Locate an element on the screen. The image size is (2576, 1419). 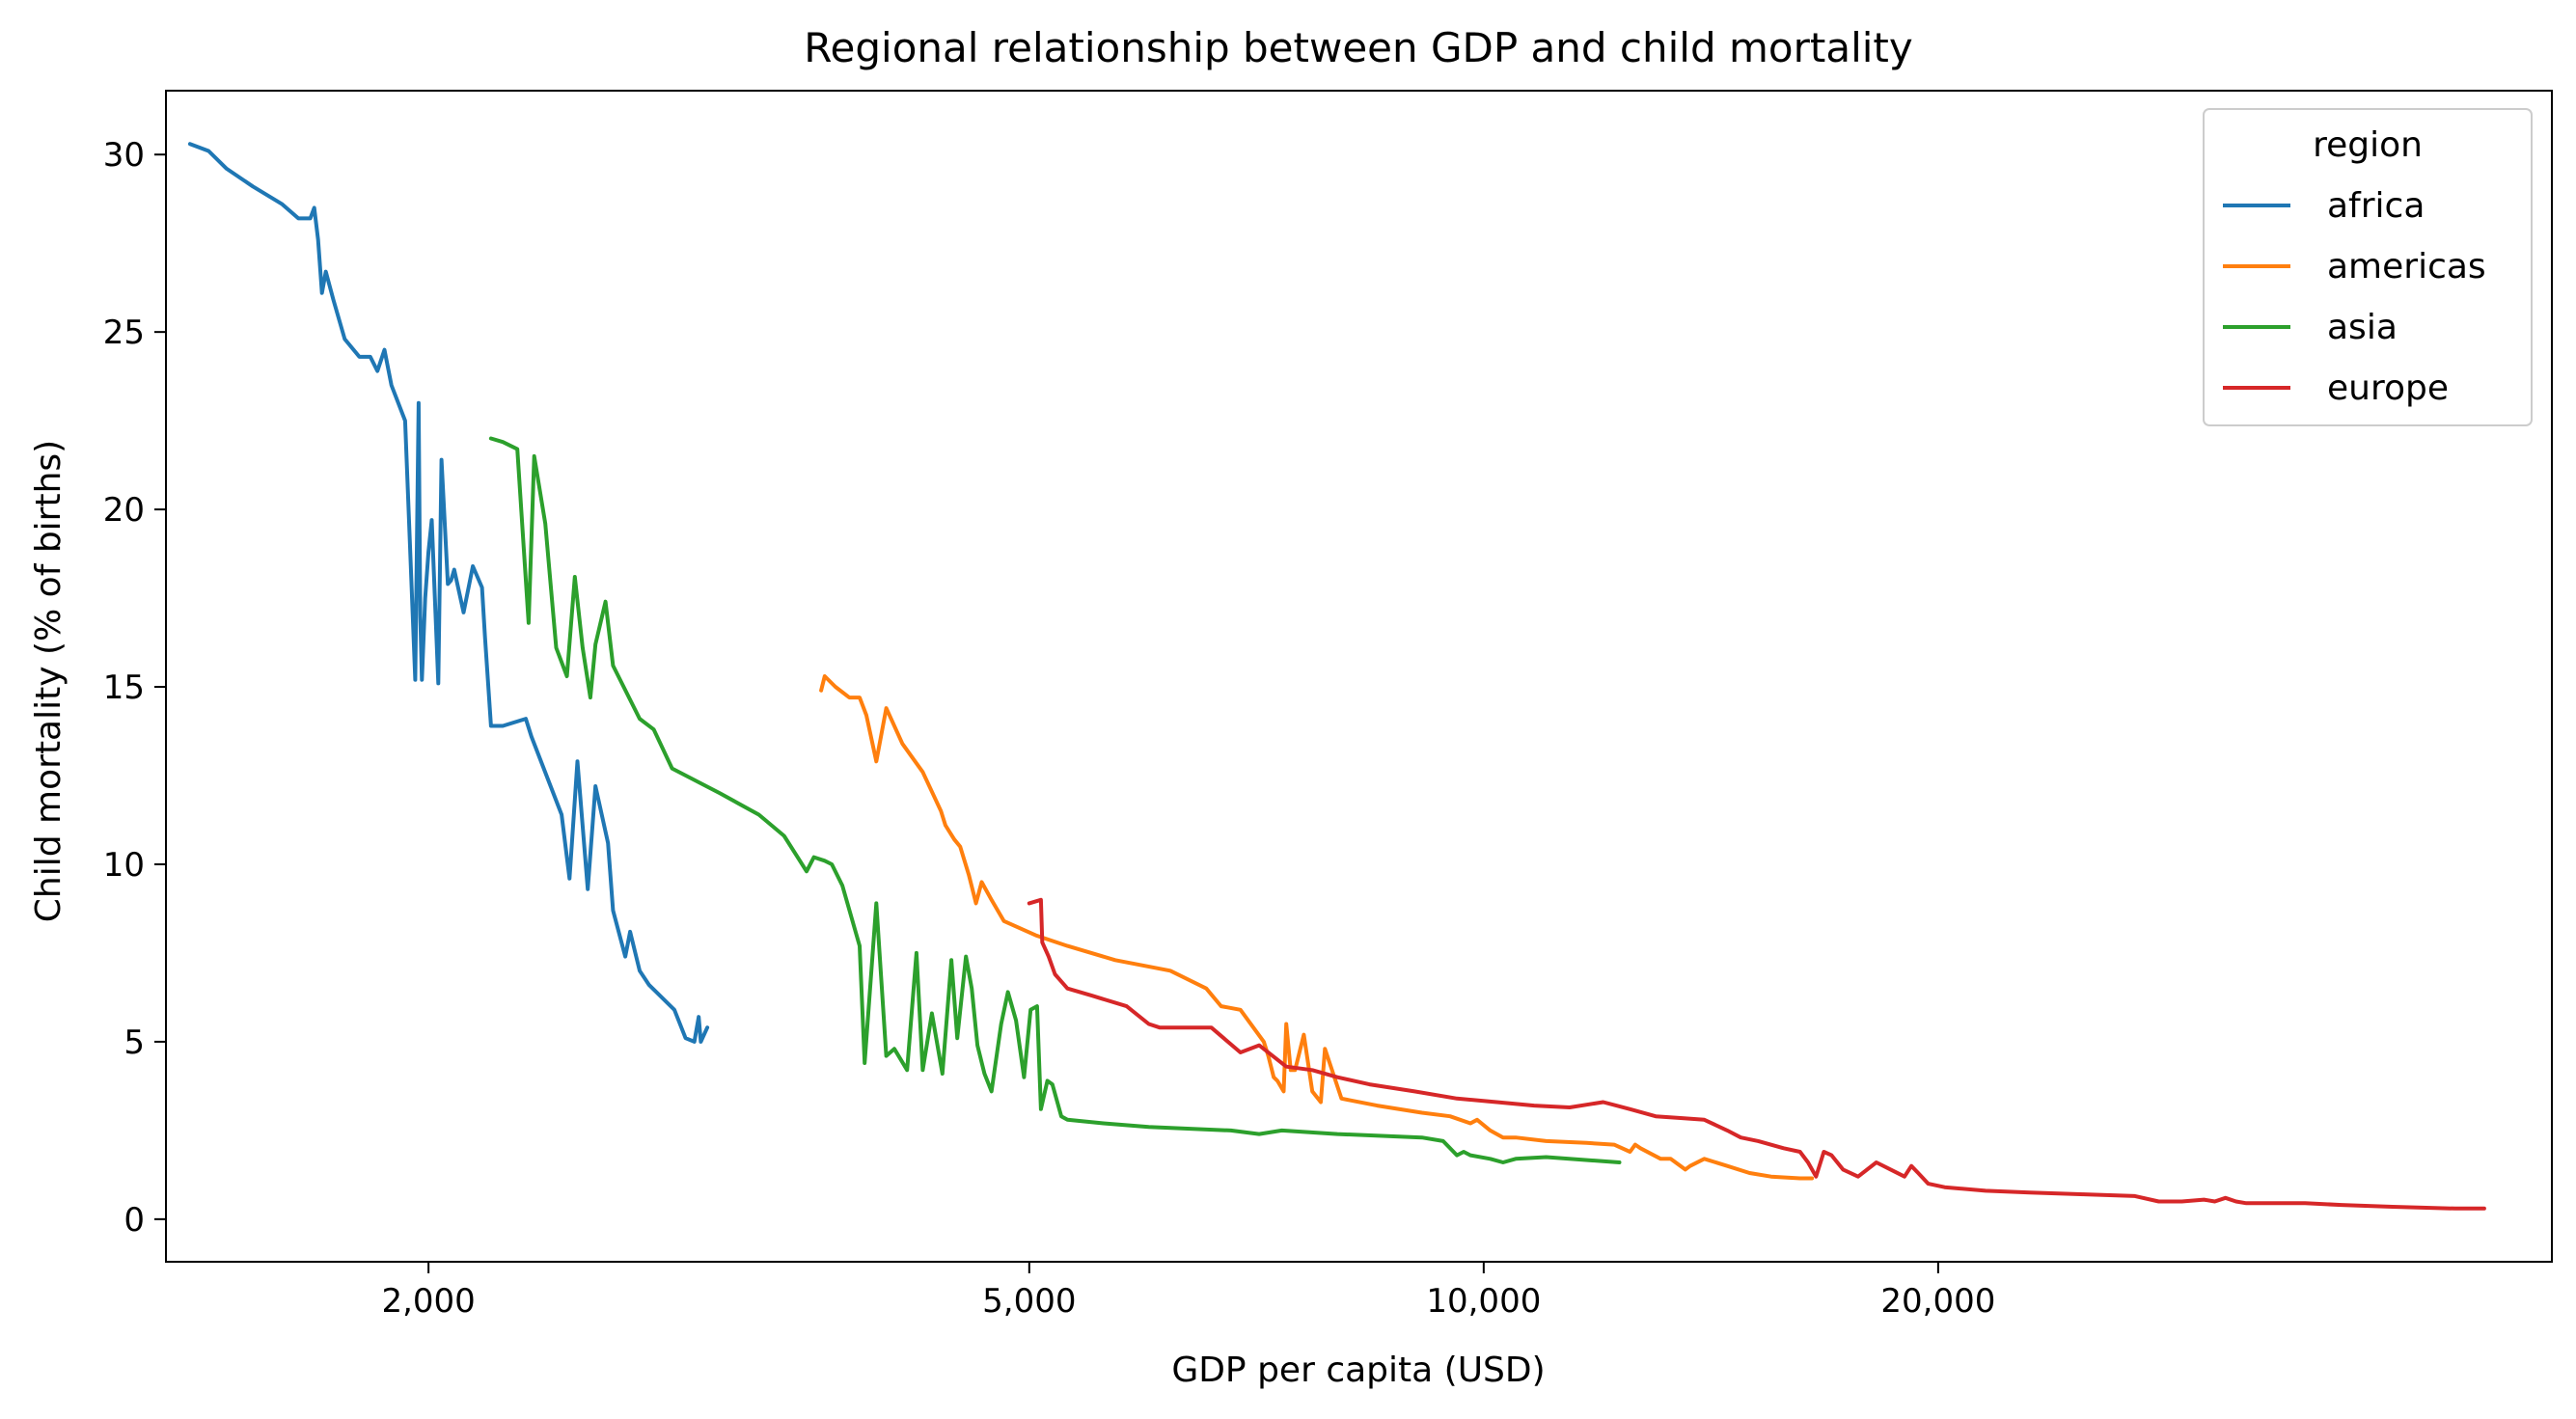
y-axis-ticks: 0 5 10 15 20 25 30 is located at coordinates (135, 688).